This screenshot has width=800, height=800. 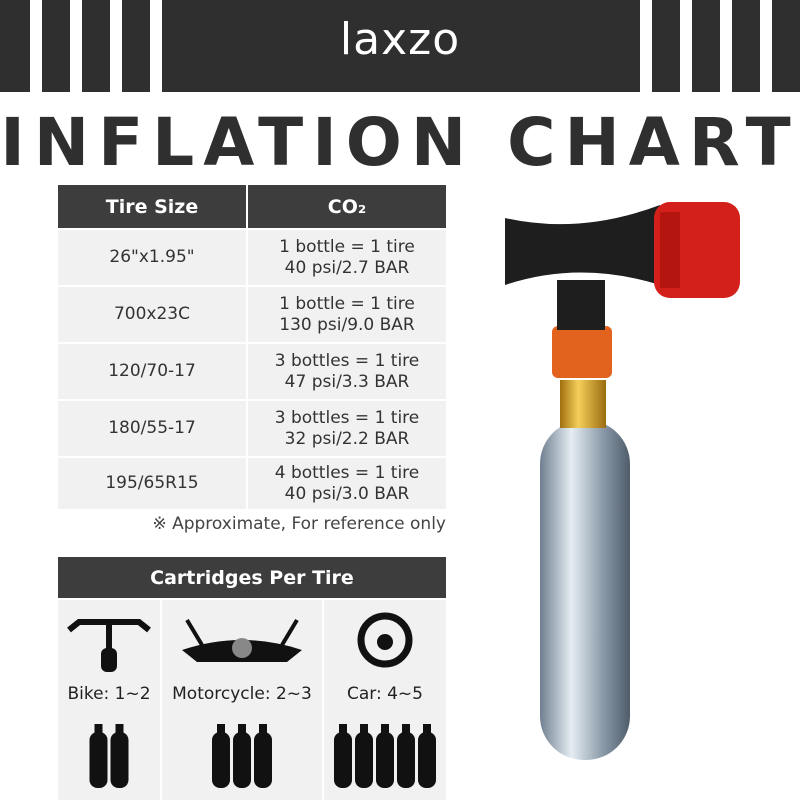 What do you see at coordinates (347, 493) in the screenshot?
I see `pressure: 40 psi/3.0 BAR` at bounding box center [347, 493].